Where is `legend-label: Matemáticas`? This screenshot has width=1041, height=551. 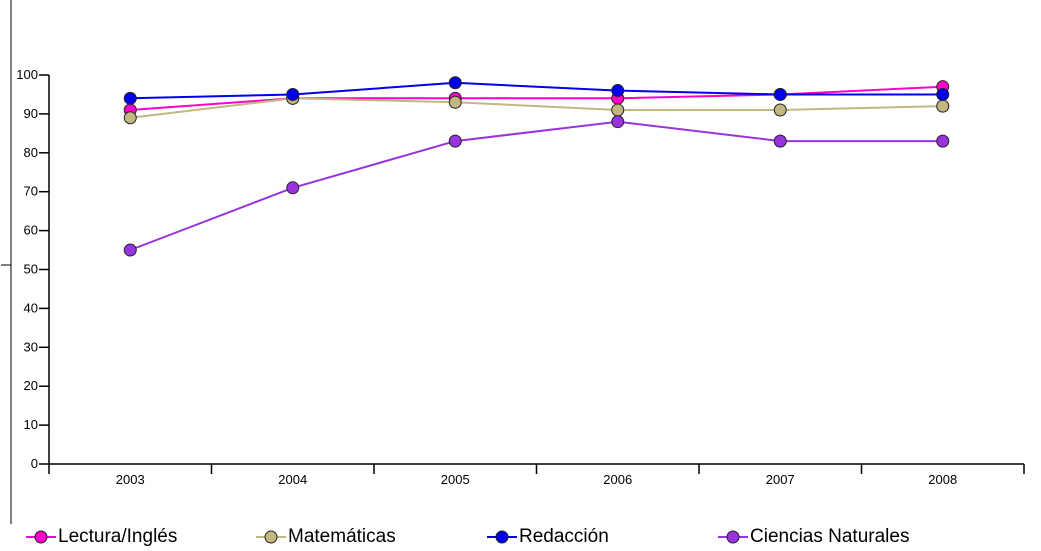
legend-label: Matemáticas is located at coordinates (342, 536).